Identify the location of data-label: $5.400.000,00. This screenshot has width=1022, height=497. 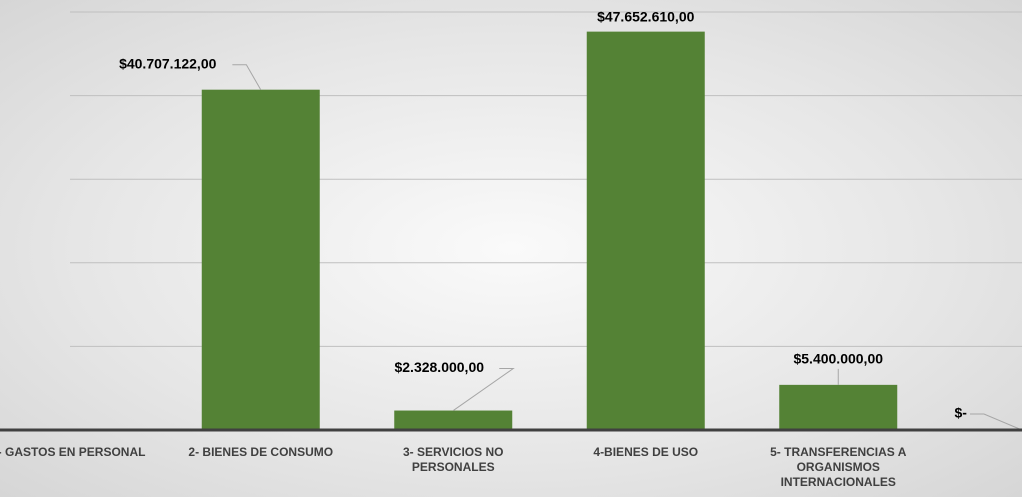
(838, 359).